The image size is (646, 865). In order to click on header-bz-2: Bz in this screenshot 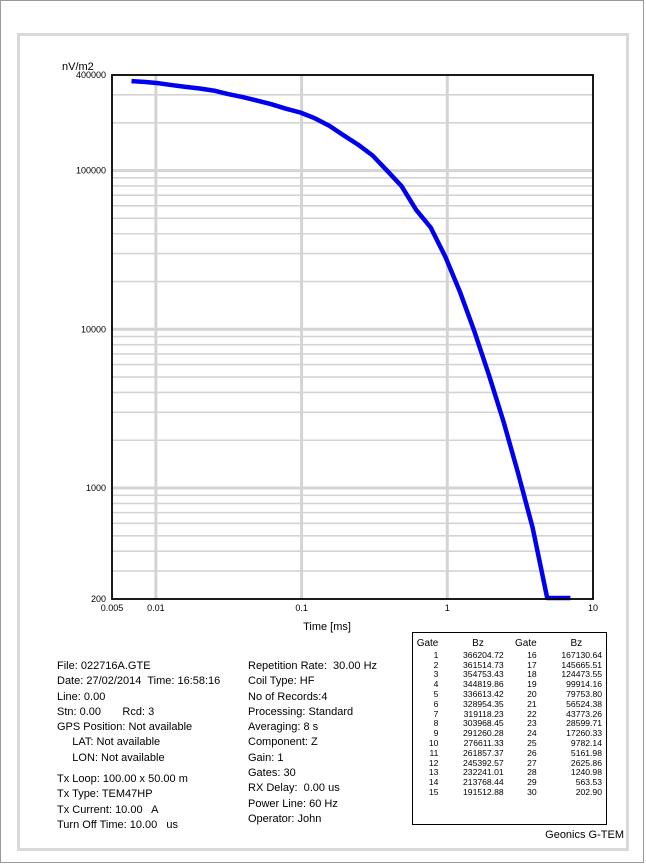, I will do `click(576, 643)`.